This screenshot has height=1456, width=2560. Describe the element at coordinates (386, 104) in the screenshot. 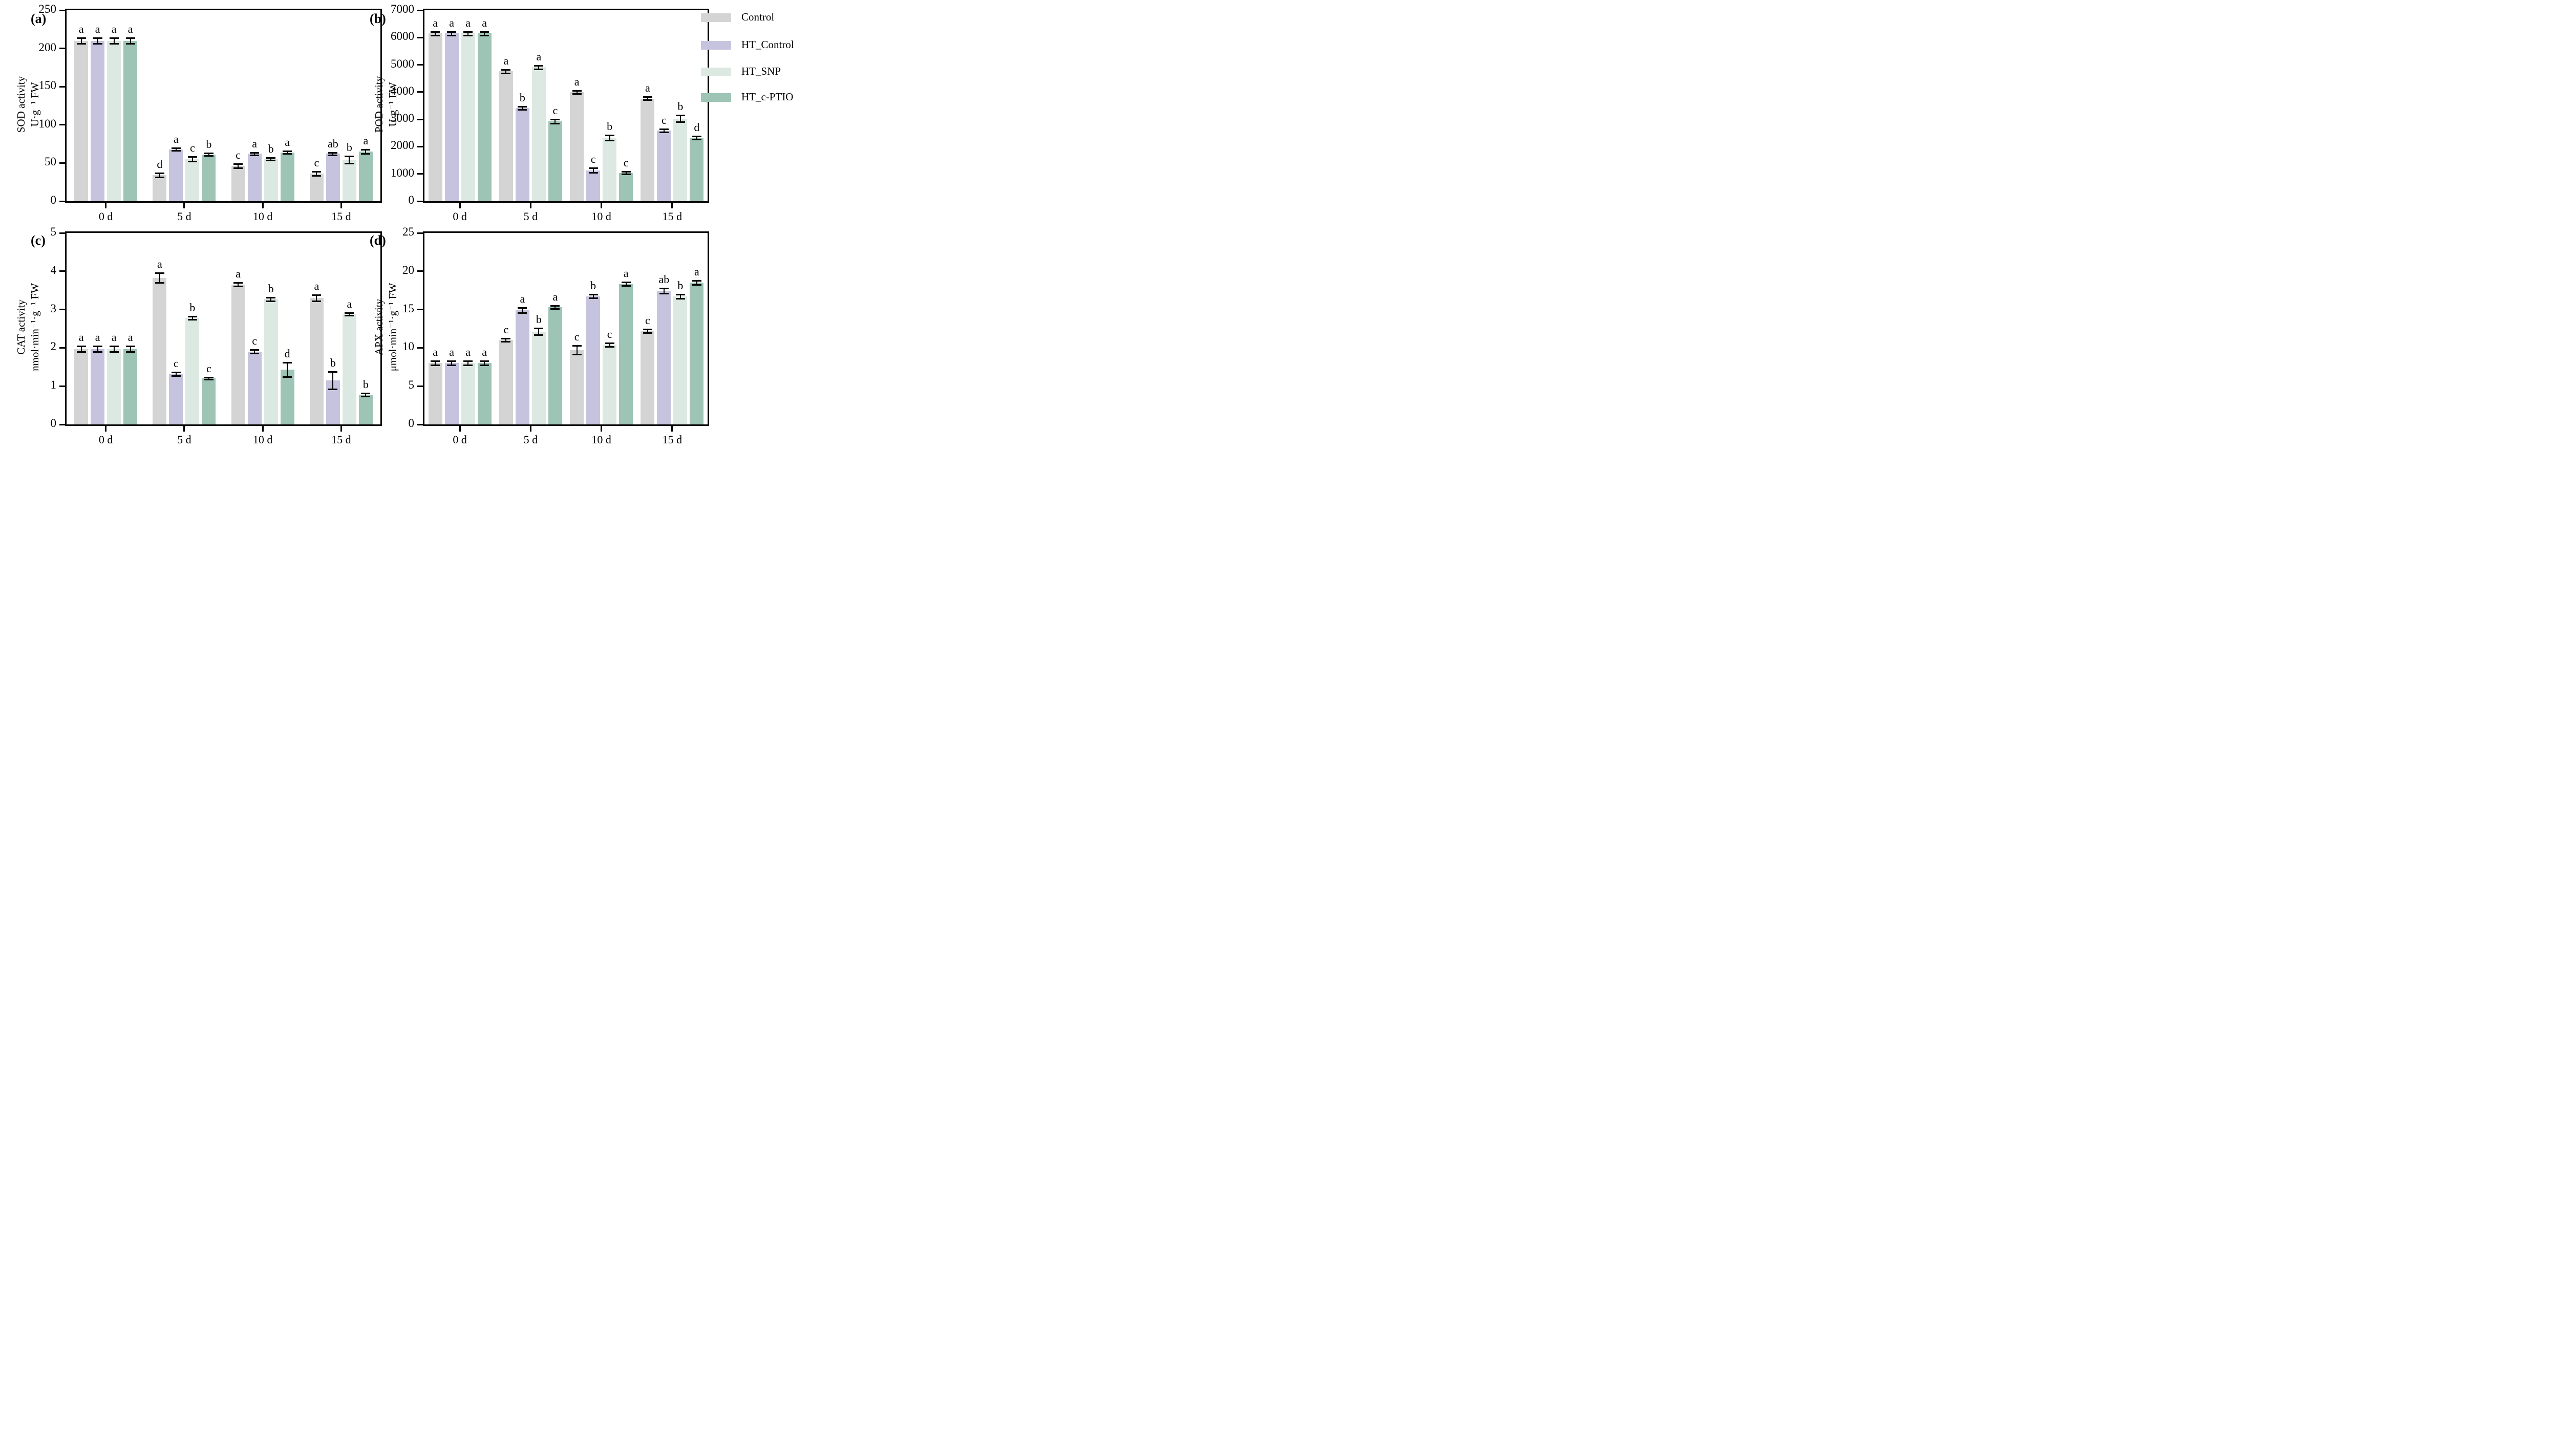

I see `panel-b-y-axis-title: POD activity U·g⁻¹ FW` at that location.